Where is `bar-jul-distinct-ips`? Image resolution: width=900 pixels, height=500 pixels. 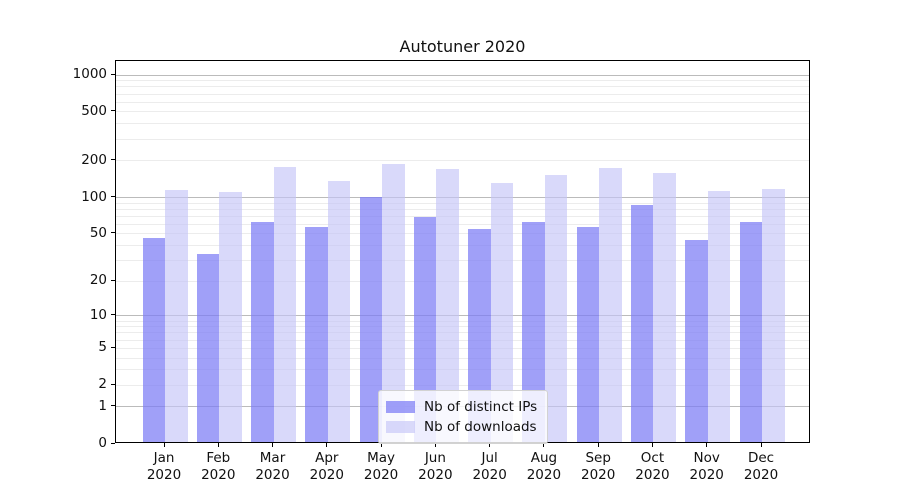
bar-jul-distinct-ips is located at coordinates (479, 335).